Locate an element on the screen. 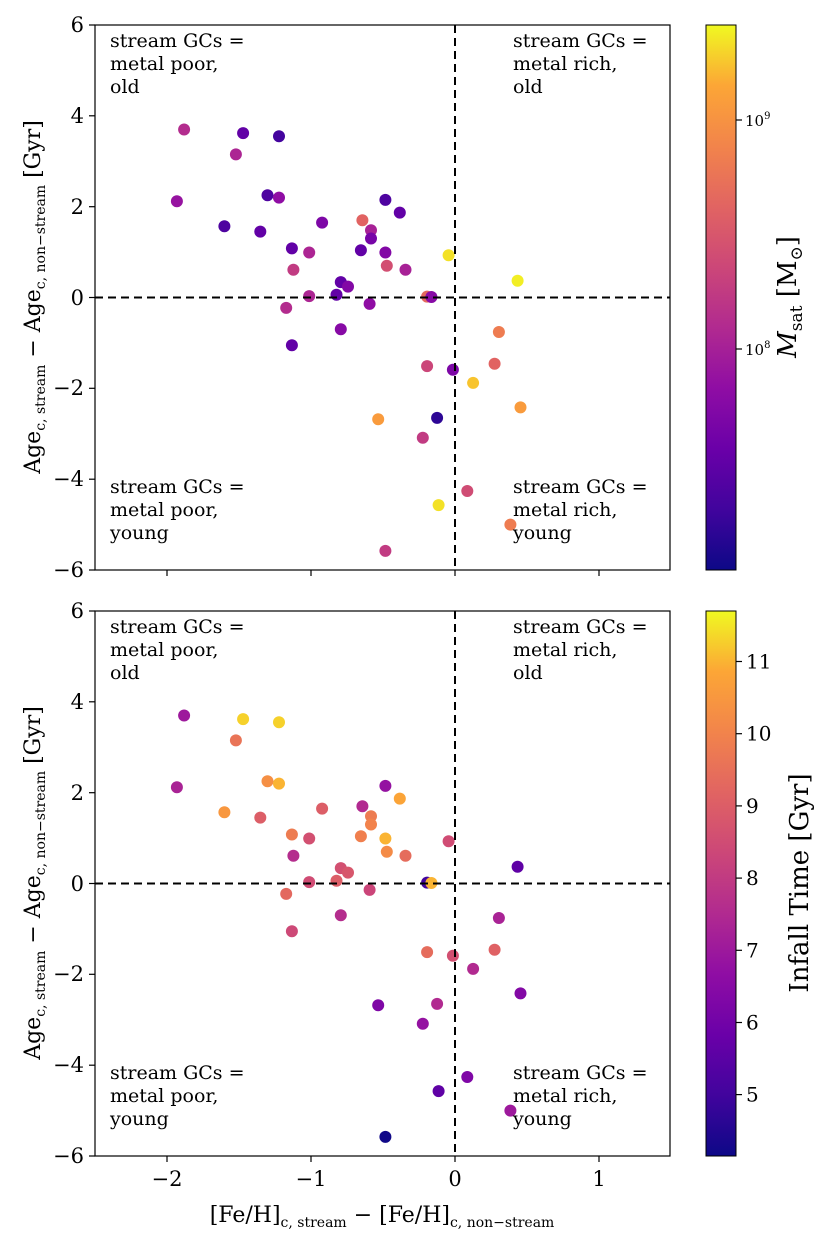  bottom-colorbar-tick-label: 7 is located at coordinates (752, 950).